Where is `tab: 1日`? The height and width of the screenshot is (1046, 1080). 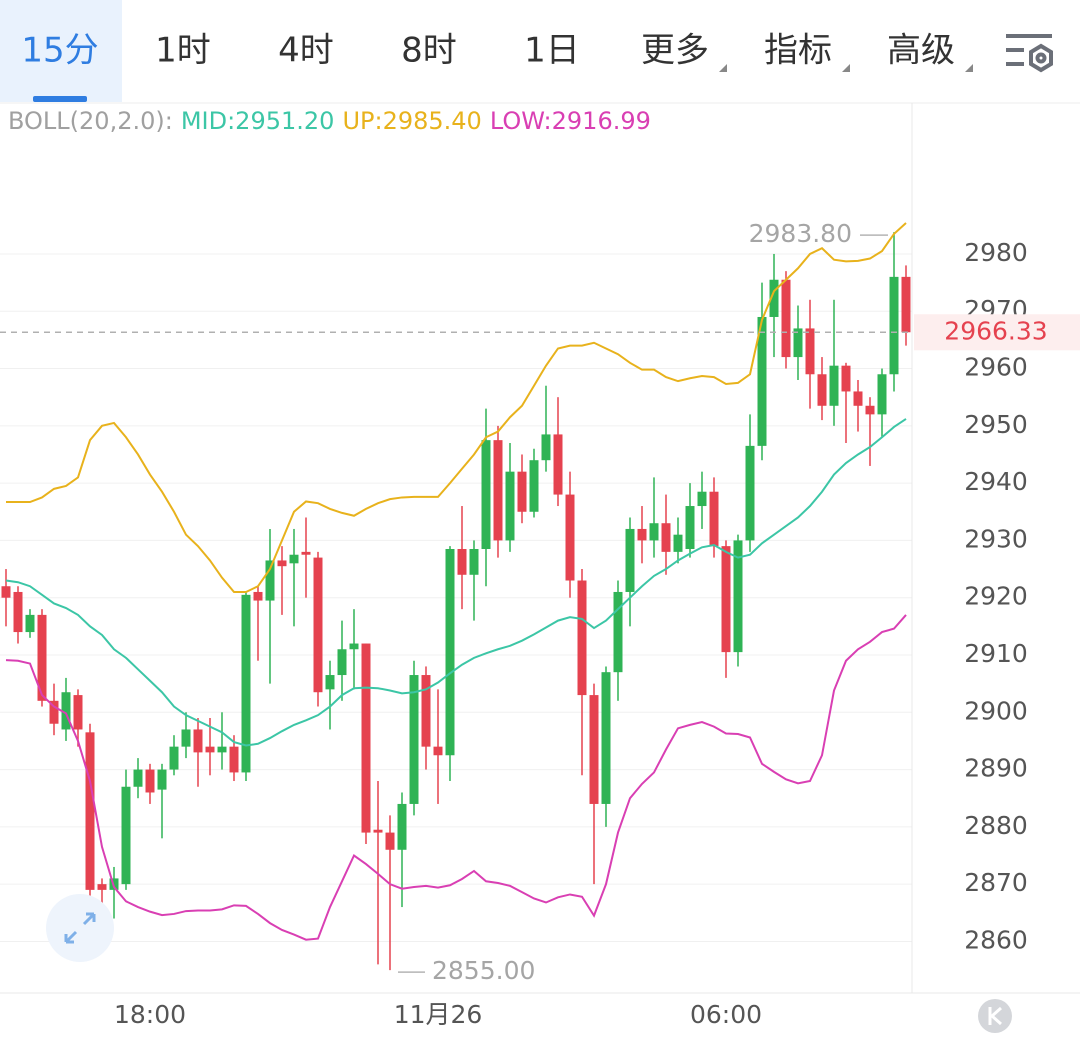
tab: 1日 is located at coordinates (552, 51).